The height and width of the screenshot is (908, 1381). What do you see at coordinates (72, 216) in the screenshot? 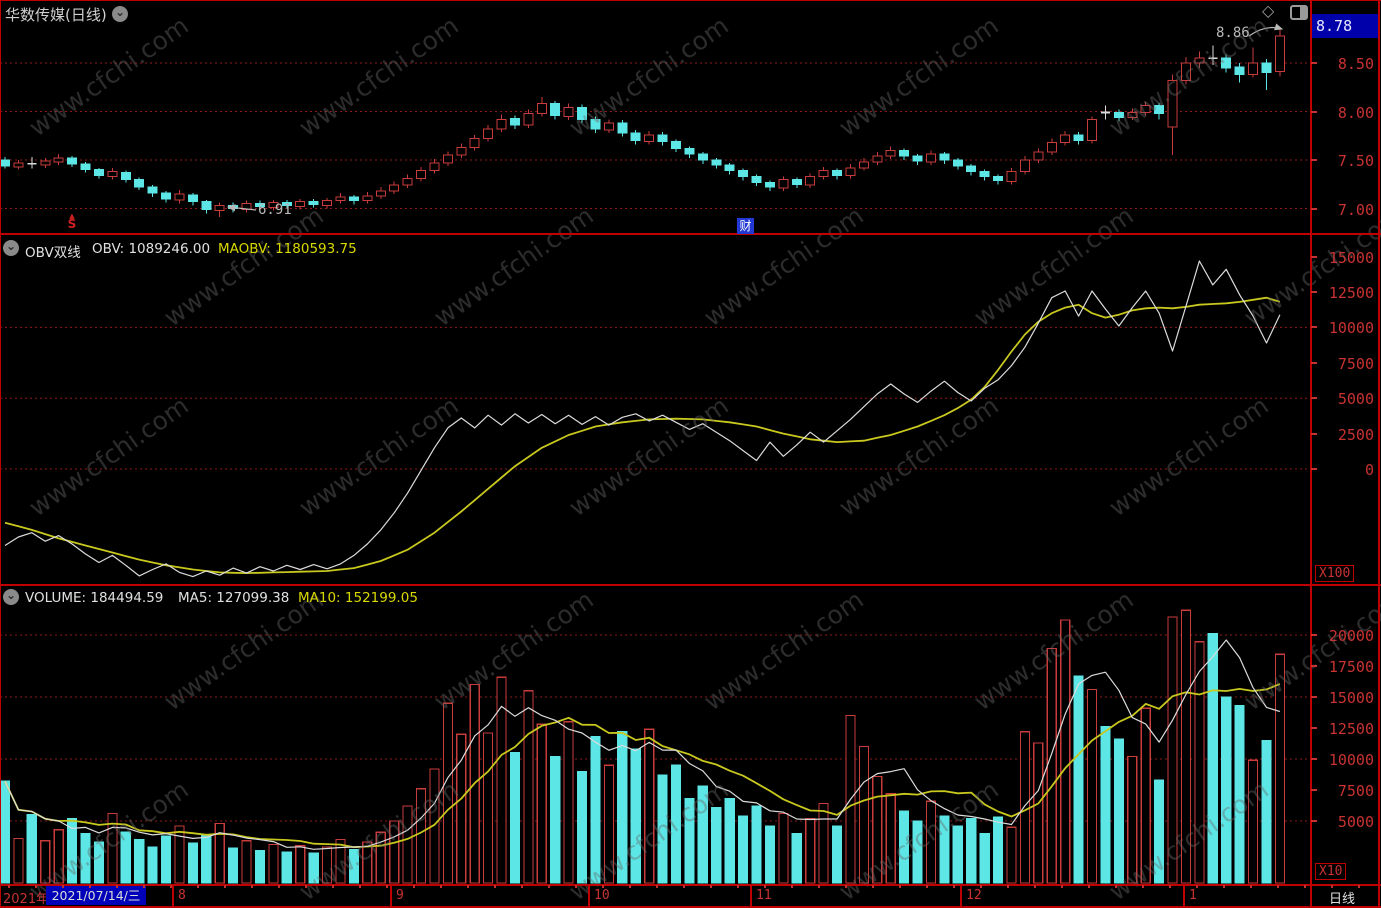
I see `event-marker-icon: ▲` at bounding box center [72, 216].